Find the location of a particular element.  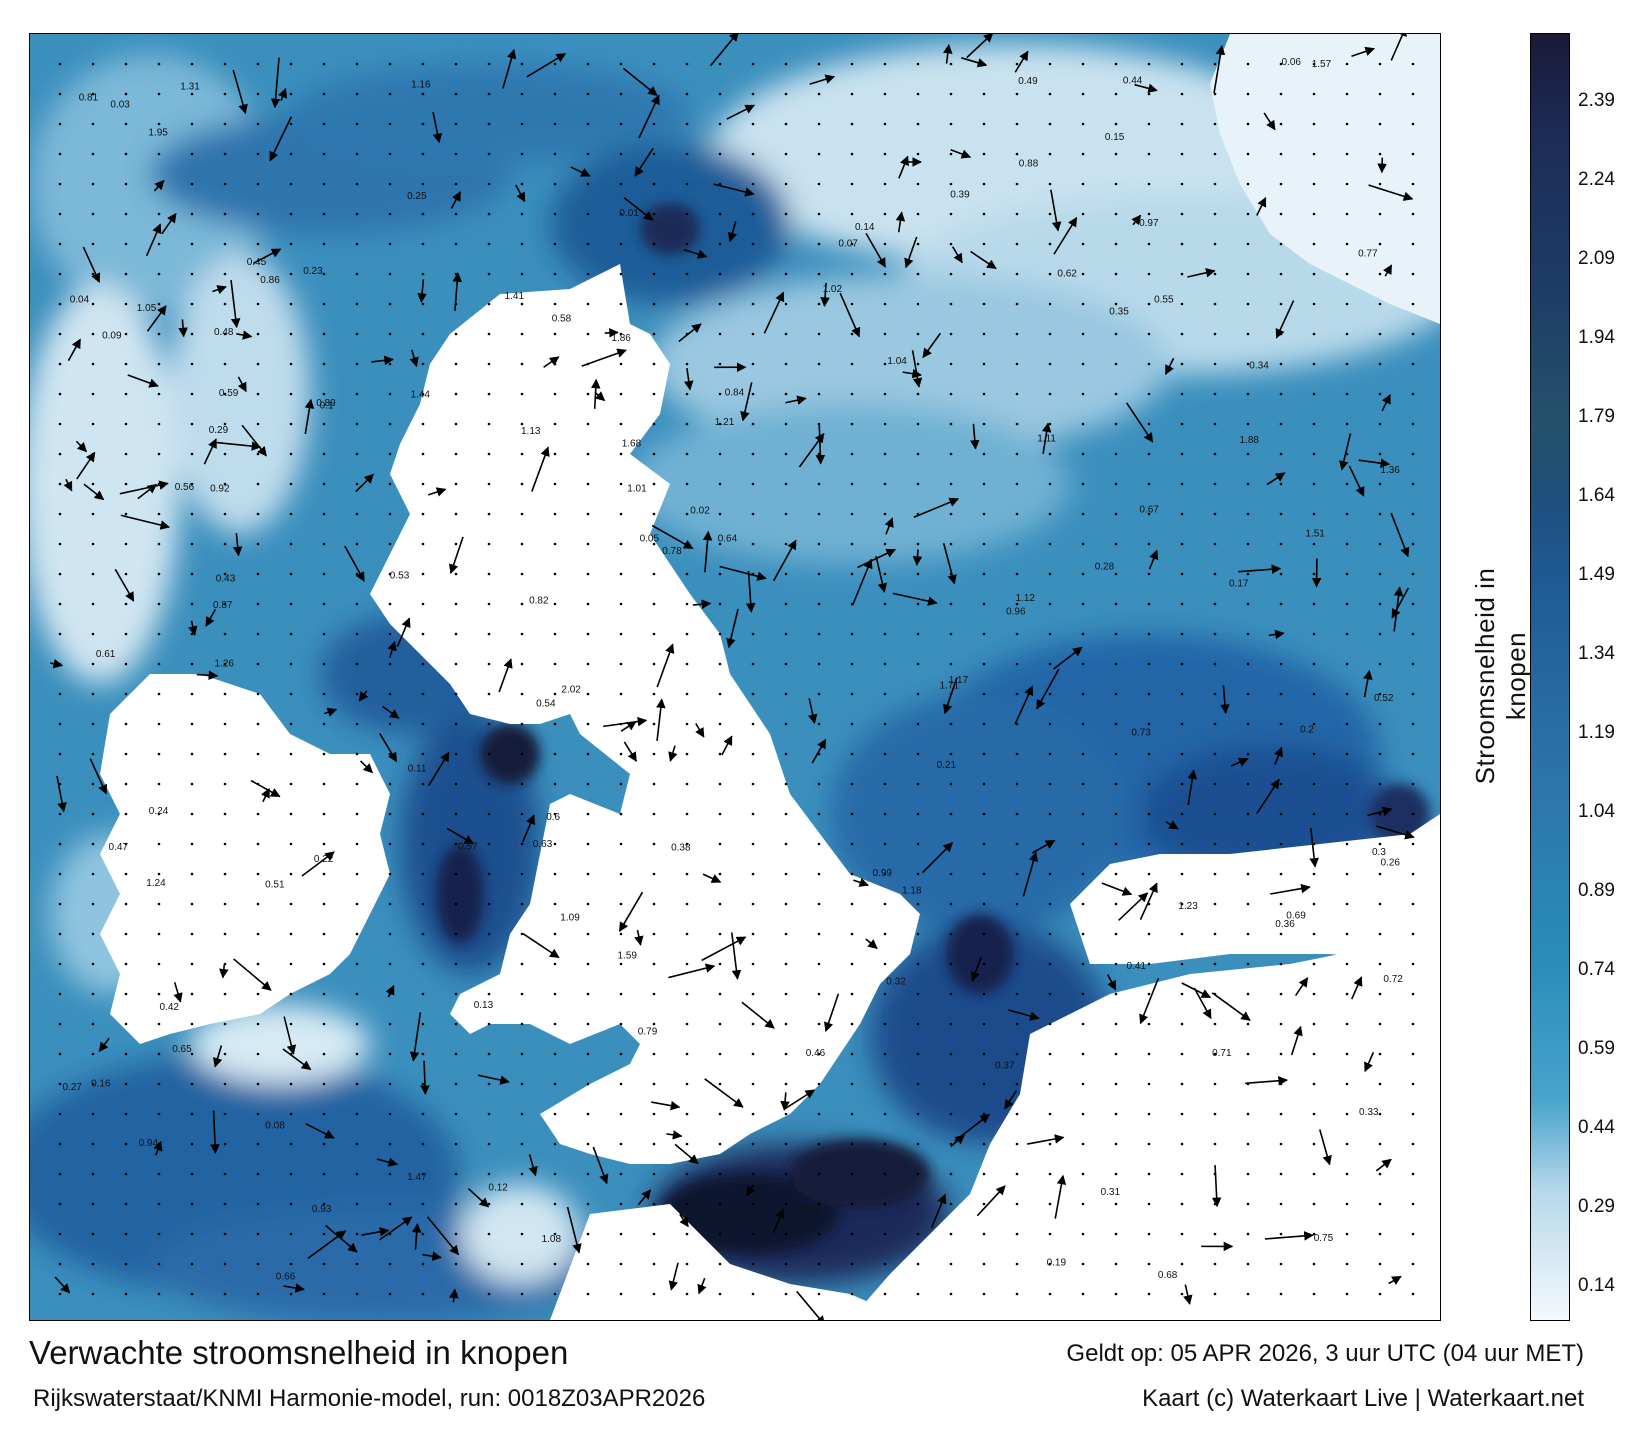

speed-label: 0.77 is located at coordinates (1368, 253).